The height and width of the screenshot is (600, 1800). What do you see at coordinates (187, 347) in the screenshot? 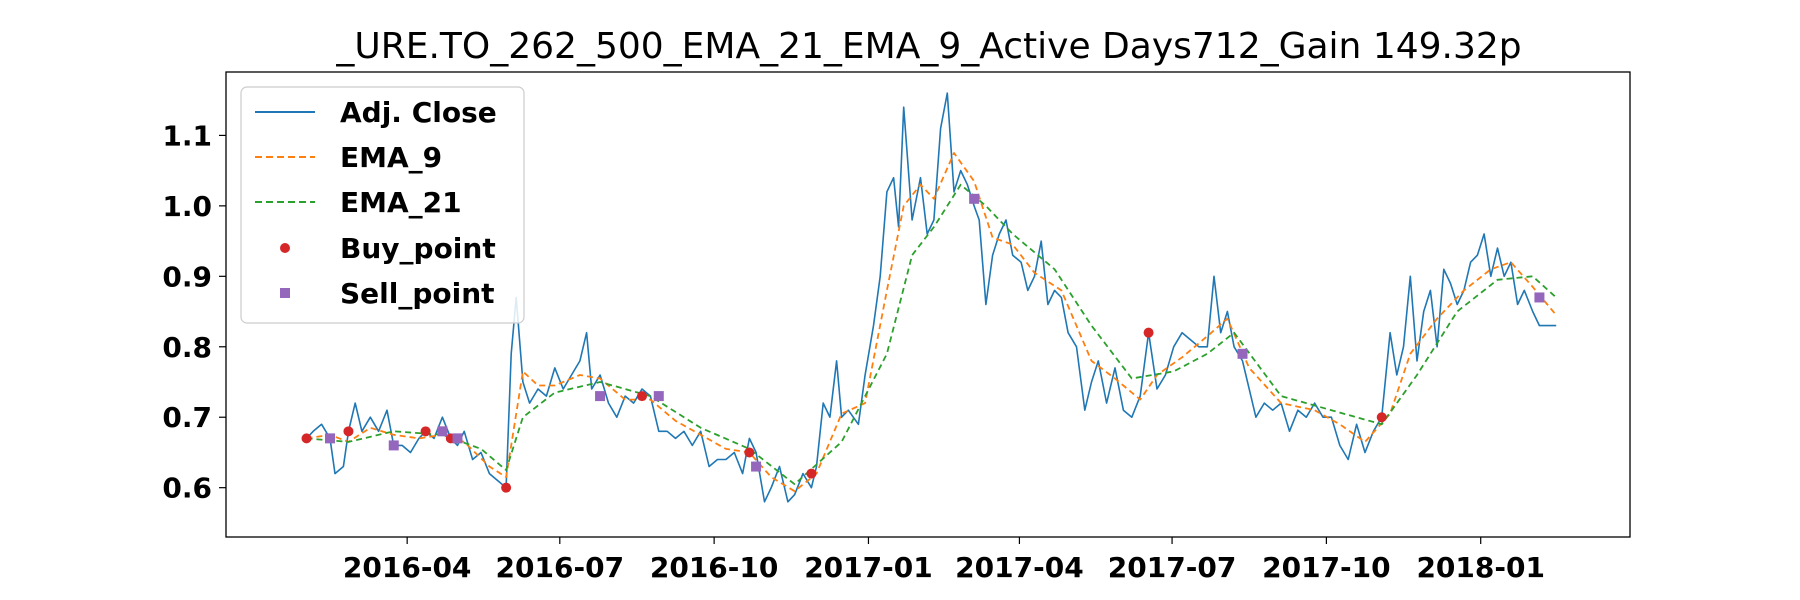
I see `y-tick-label: 0.8` at bounding box center [187, 347].